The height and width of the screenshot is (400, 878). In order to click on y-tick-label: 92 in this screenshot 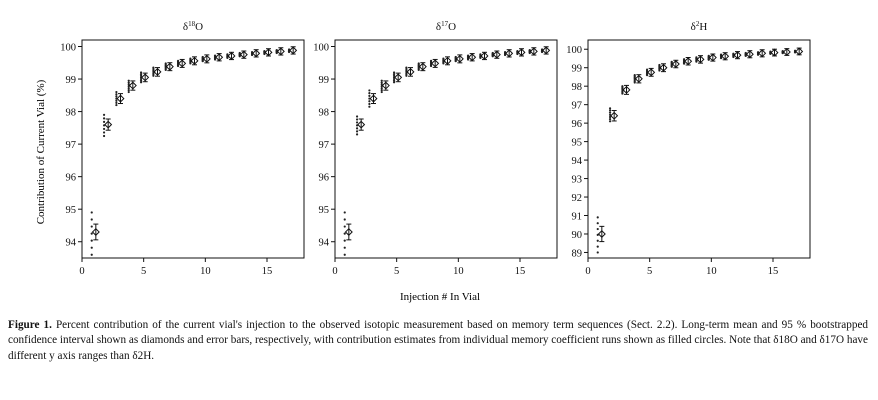, I will do `click(577, 198)`.